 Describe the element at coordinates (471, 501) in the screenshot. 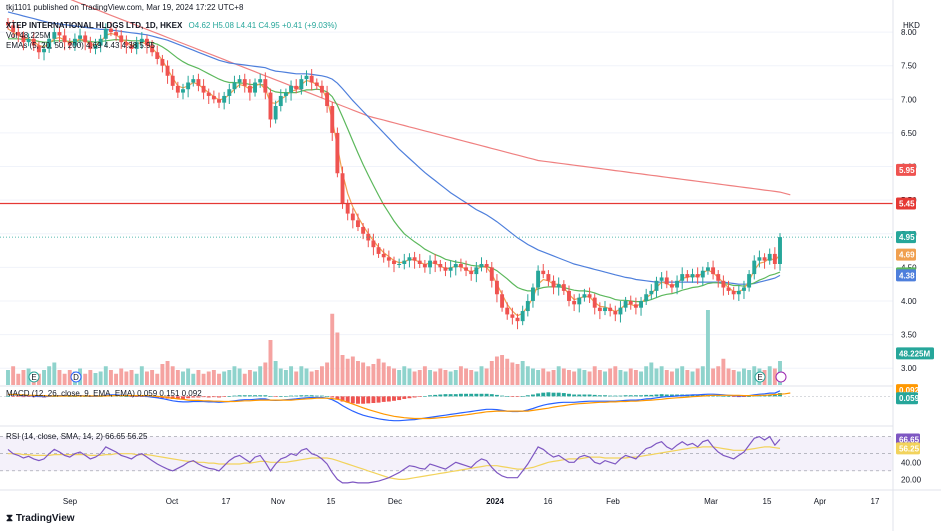

I see `time-axis: Sep Oct 17 Nov 15 Dec 2024 16 Feb Mar 15 Apr 17` at that location.